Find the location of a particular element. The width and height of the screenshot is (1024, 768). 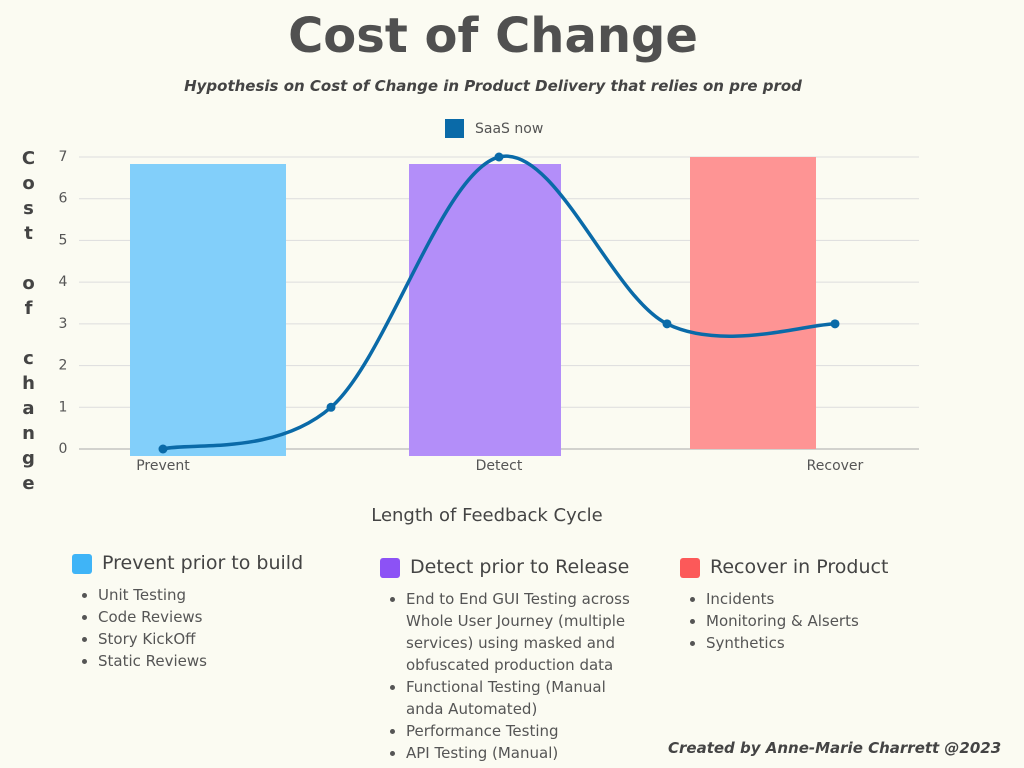

y-tick-label: 3 is located at coordinates (63, 324).